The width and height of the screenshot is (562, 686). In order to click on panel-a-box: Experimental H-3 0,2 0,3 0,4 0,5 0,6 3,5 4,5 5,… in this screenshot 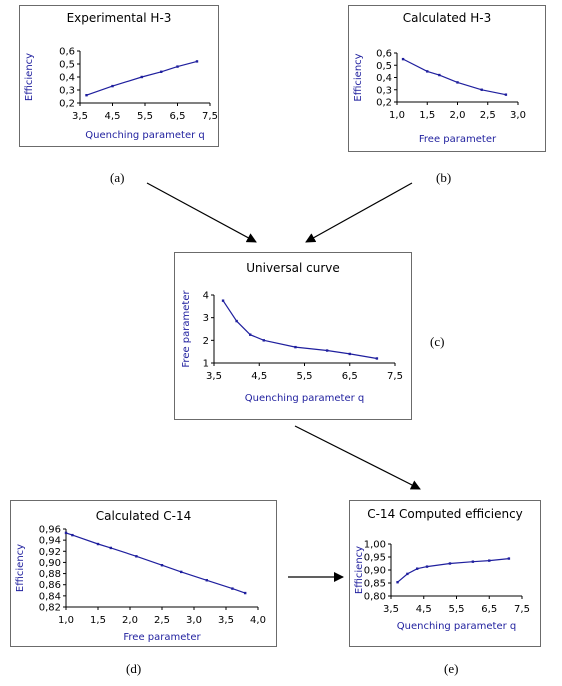, I will do `click(119, 76)`.